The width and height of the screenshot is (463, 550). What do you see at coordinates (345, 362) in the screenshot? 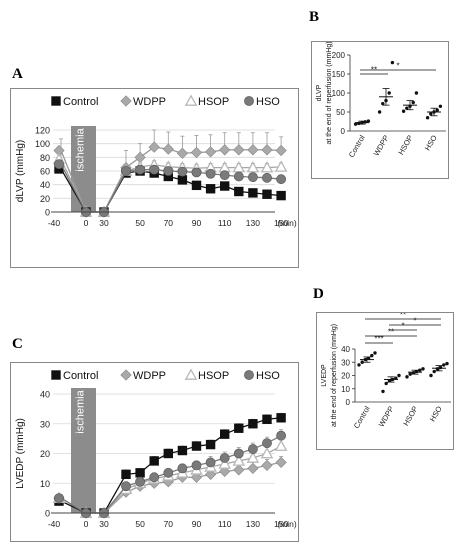
I see `y-tick-label: 30` at bounding box center [345, 362].